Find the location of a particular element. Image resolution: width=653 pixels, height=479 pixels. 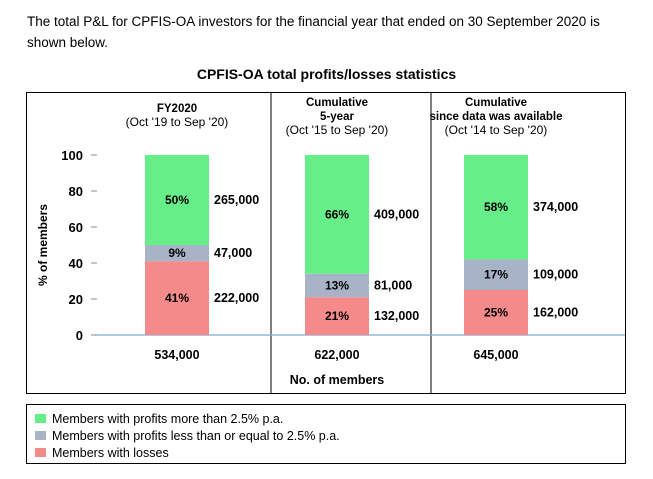

bar-percent-label: 17% is located at coordinates (496, 275).